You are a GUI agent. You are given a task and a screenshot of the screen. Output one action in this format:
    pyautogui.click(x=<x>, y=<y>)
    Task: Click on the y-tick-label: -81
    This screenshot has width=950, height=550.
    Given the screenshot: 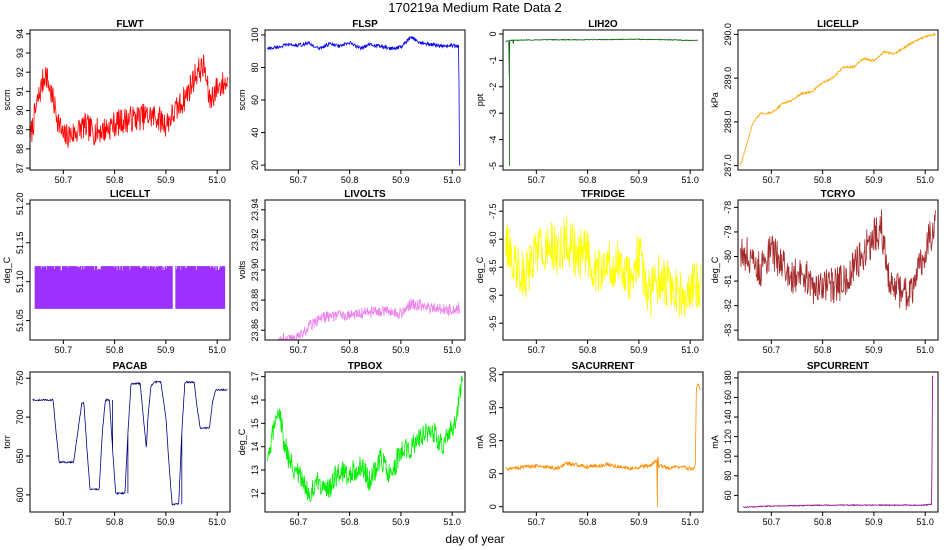 What is the action you would take?
    pyautogui.click(x=728, y=281)
    